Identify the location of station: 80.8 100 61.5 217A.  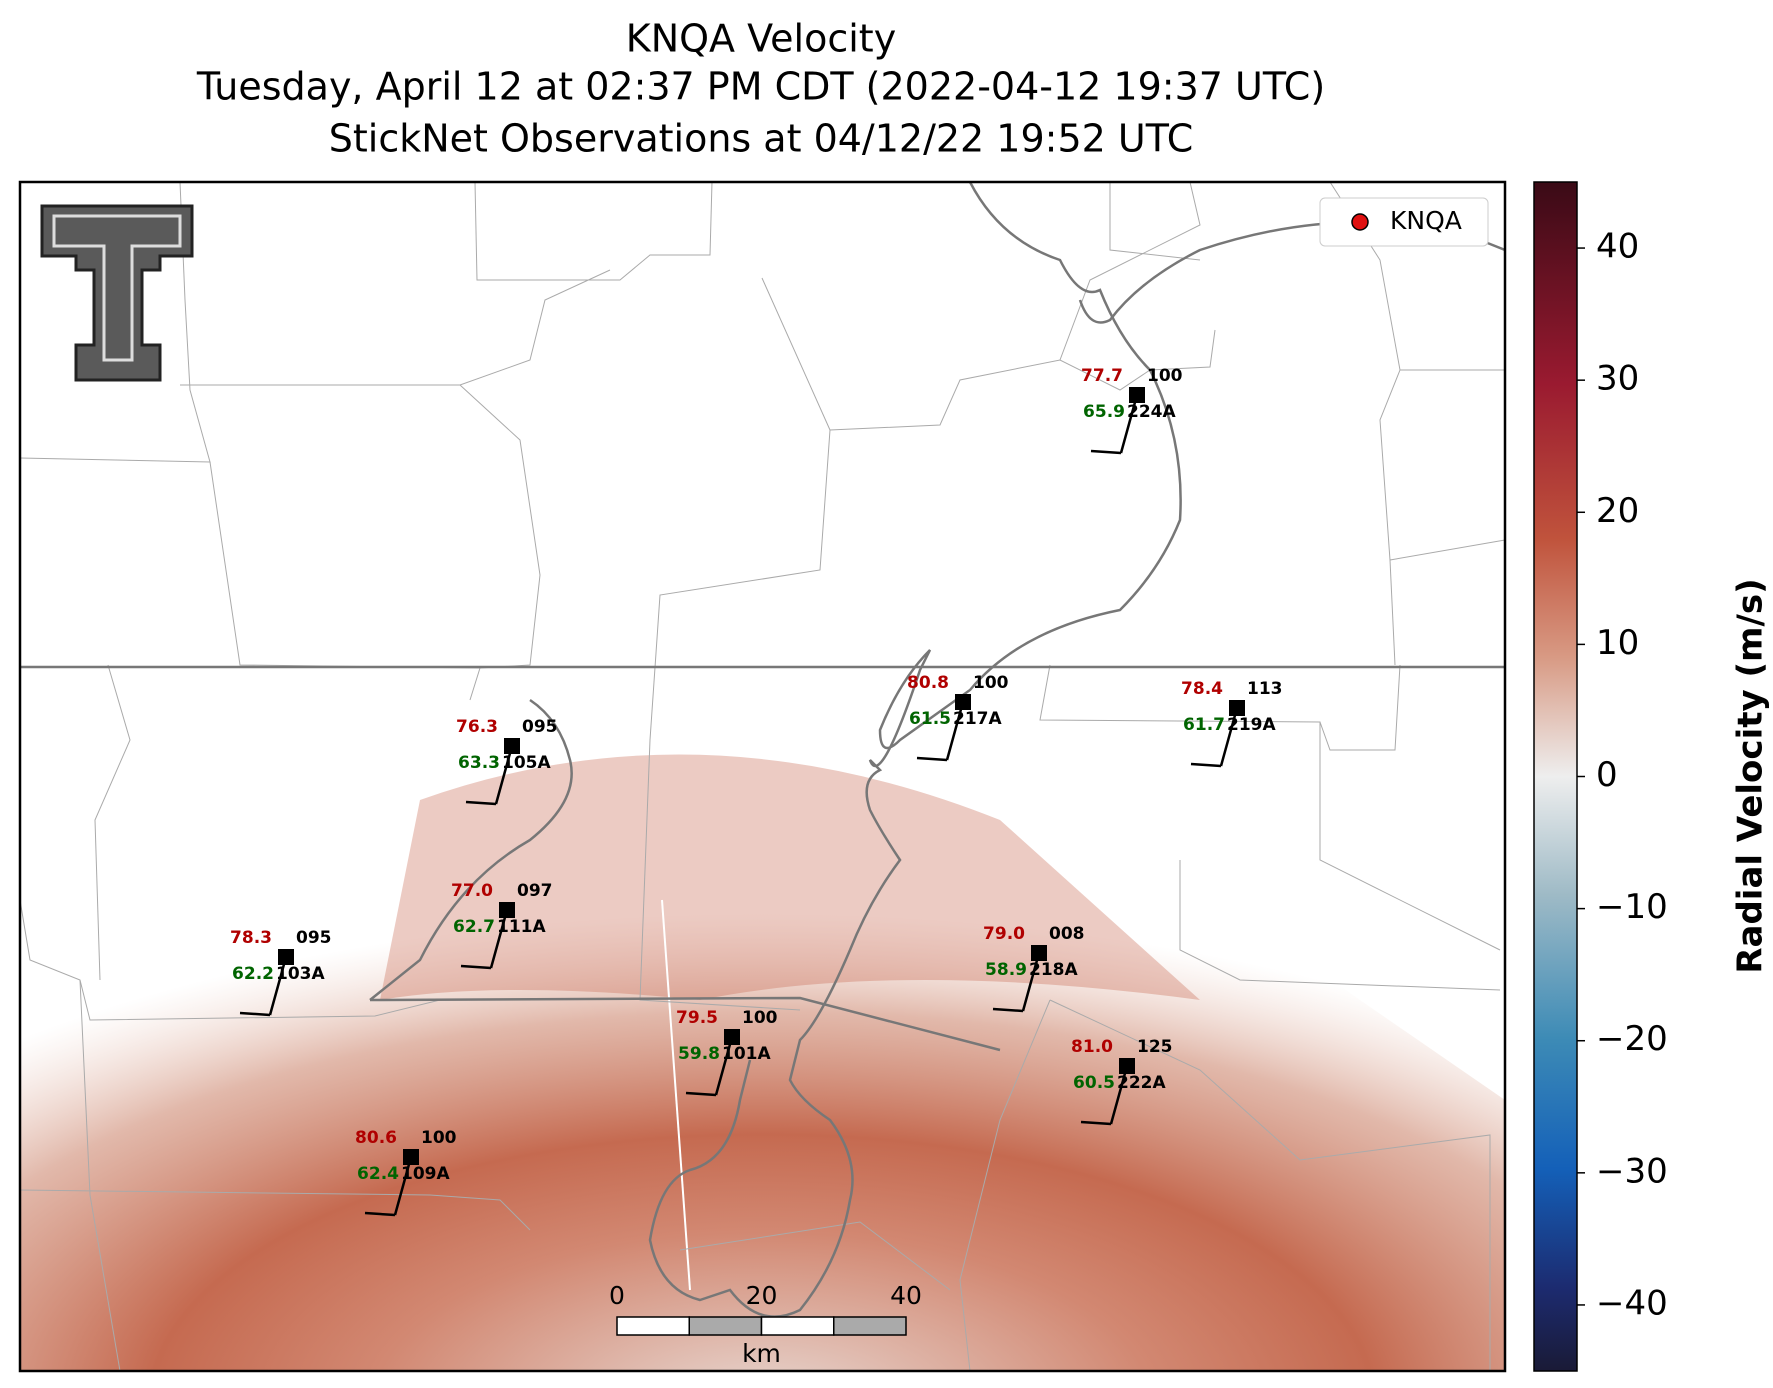
(958, 717).